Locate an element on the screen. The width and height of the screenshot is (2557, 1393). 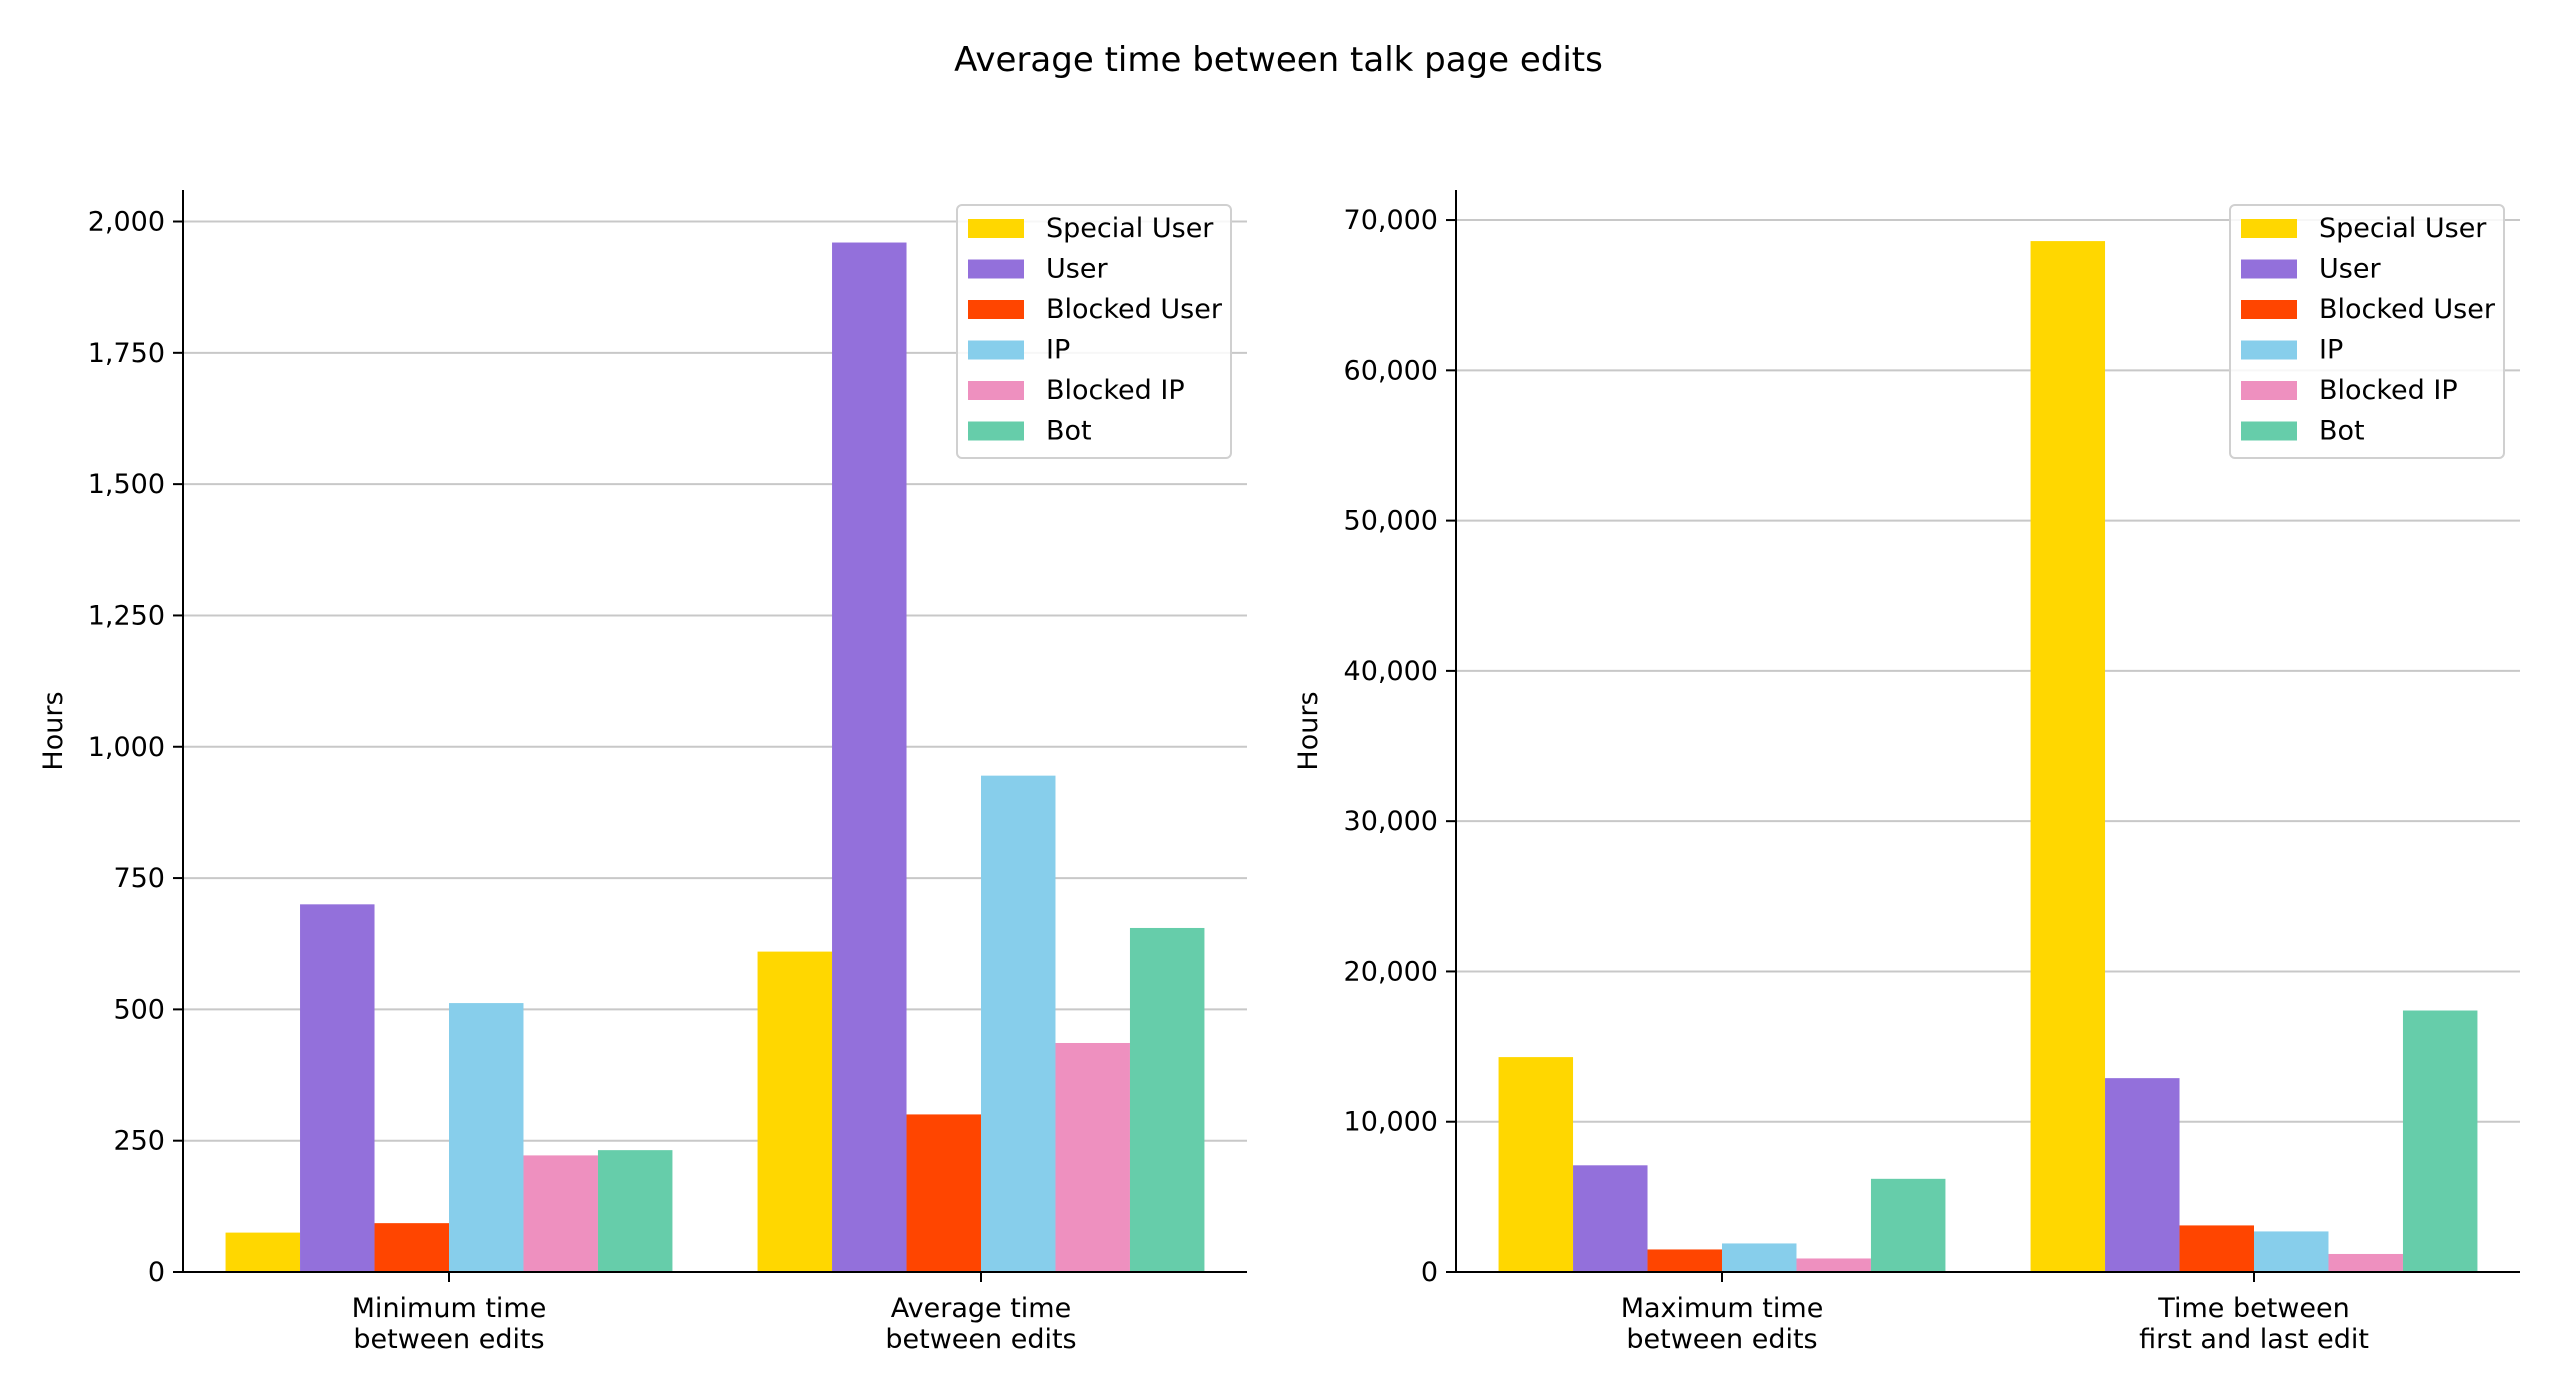
x-tick-label: Maximum time between edits is located at coordinates (1722, 1324).